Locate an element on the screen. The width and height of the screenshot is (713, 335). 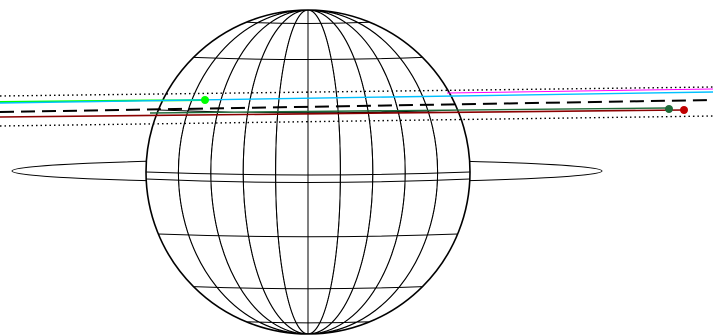
ring-front-arc is located at coordinates (308, 180).